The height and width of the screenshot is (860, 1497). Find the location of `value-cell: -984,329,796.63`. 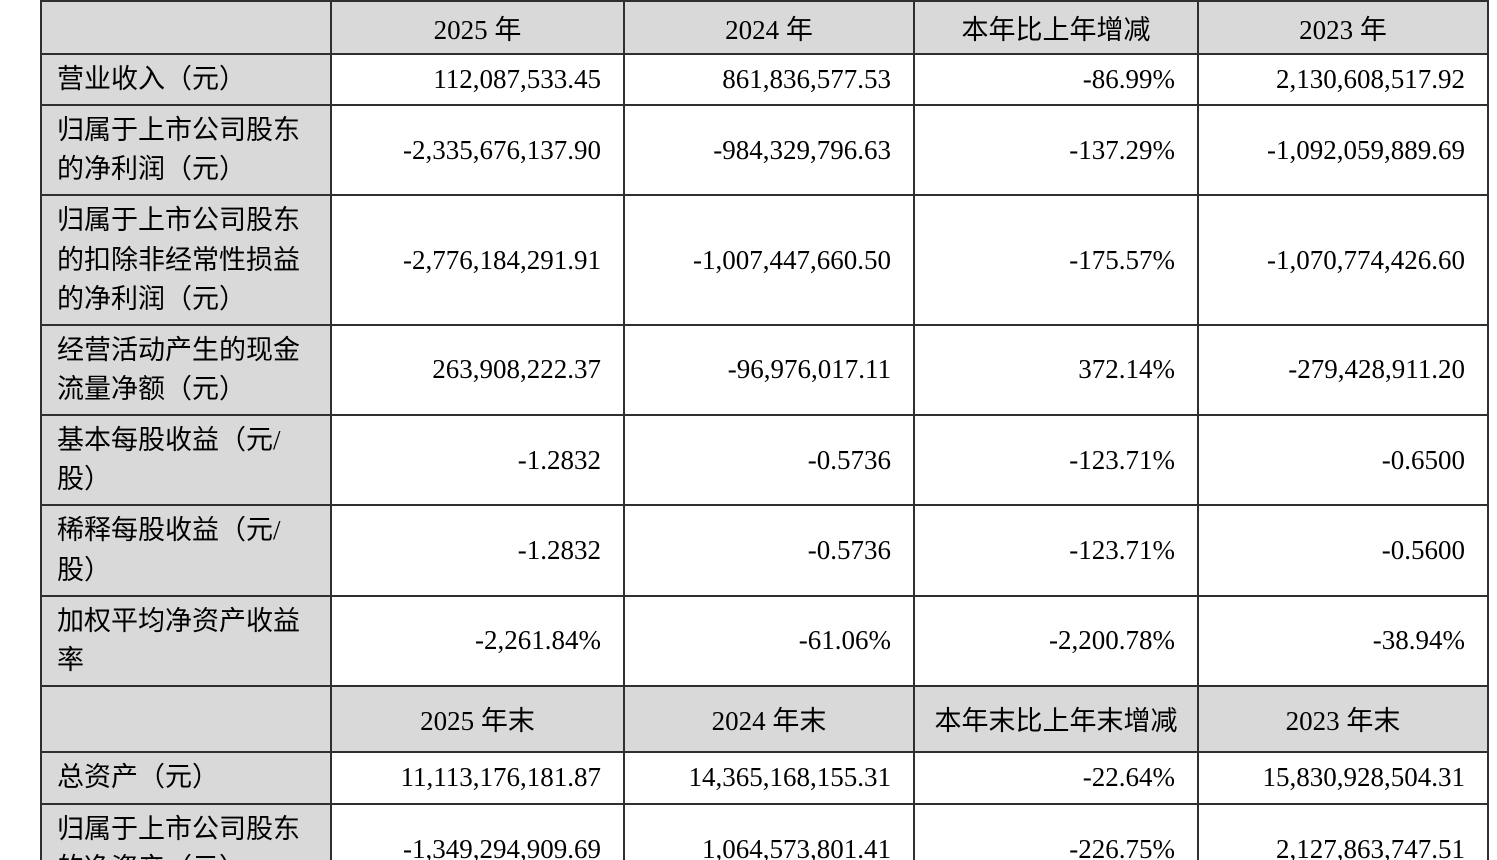

value-cell: -984,329,796.63 is located at coordinates (769, 150).